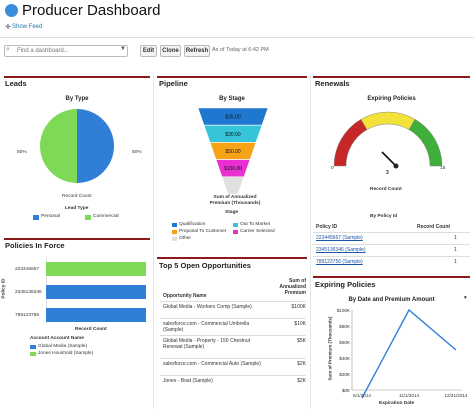 This screenshot has width=474, height=409. Describe the element at coordinates (327, 227) in the screenshot. I see `col-header-policy-id: Policy ID` at that location.